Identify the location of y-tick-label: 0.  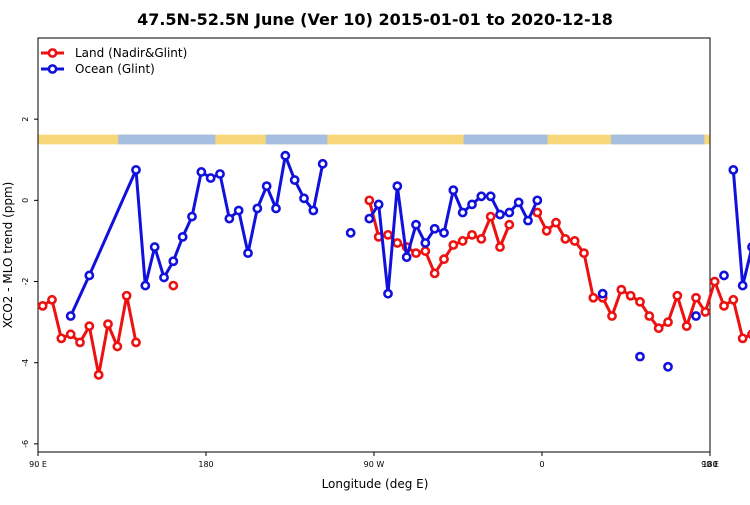
(25, 200).